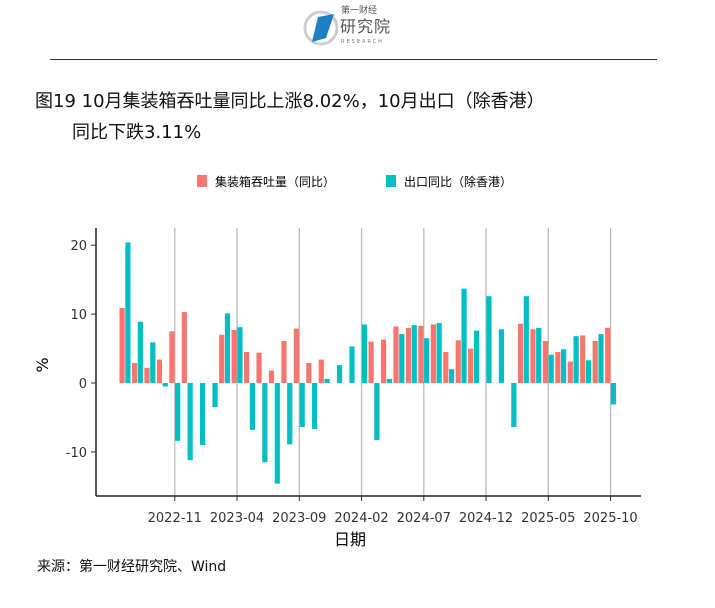 This screenshot has width=715, height=608. What do you see at coordinates (359, 11) in the screenshot?
I see `logo-text: 第一财经` at bounding box center [359, 11].